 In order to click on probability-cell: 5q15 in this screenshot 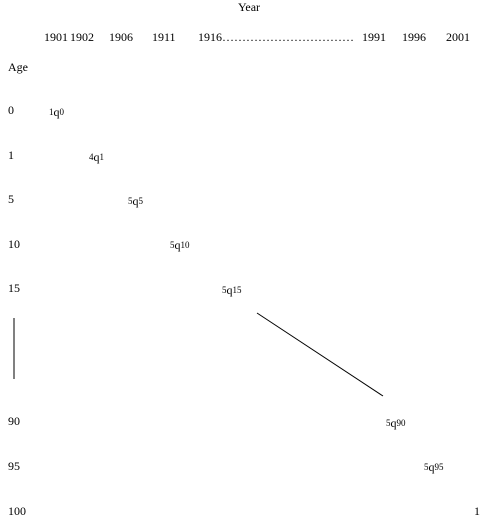, I will do `click(232, 290)`.